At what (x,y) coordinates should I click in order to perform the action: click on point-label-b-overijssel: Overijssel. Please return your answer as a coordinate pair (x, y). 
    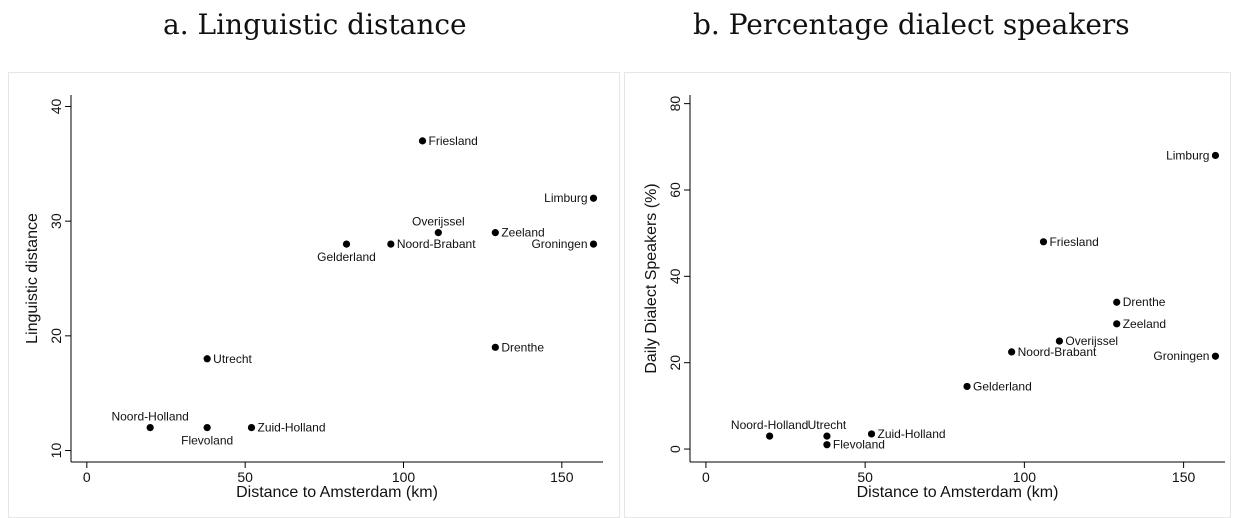
    Looking at the image, I should click on (1091, 341).